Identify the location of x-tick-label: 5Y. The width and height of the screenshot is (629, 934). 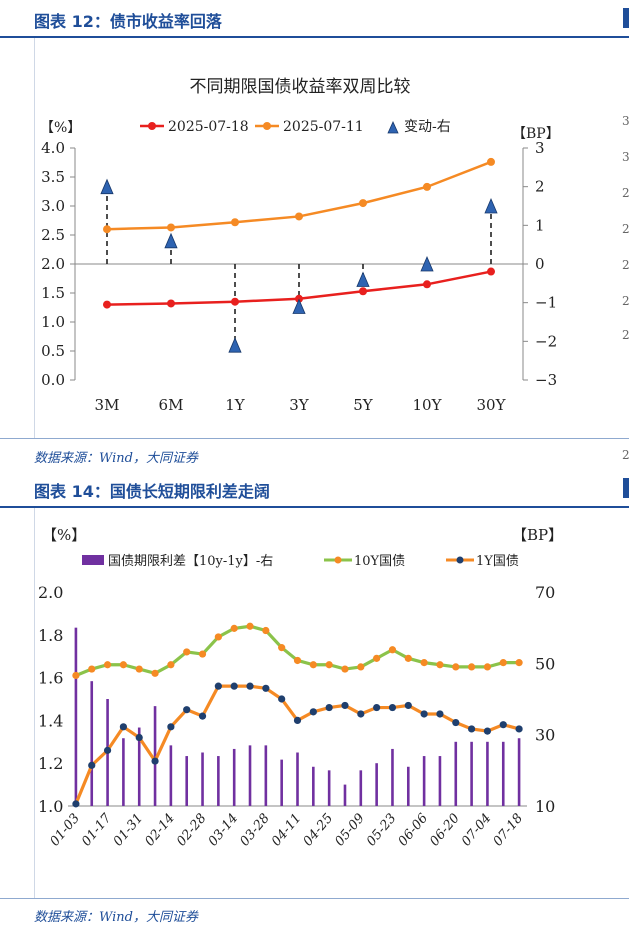
(363, 405).